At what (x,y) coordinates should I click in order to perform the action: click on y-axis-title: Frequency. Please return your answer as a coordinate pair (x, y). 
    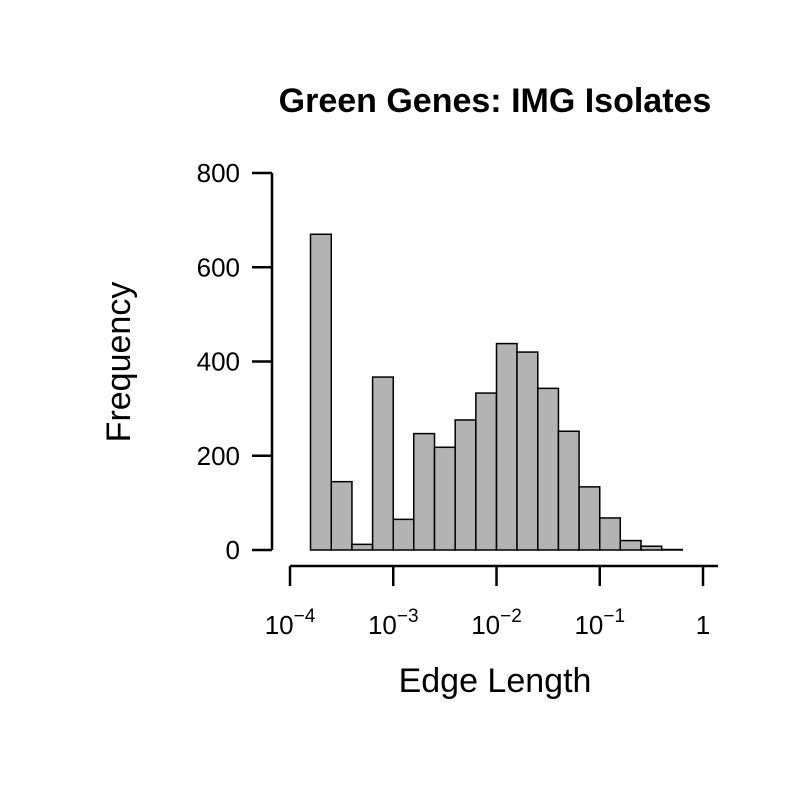
    Looking at the image, I should click on (119, 362).